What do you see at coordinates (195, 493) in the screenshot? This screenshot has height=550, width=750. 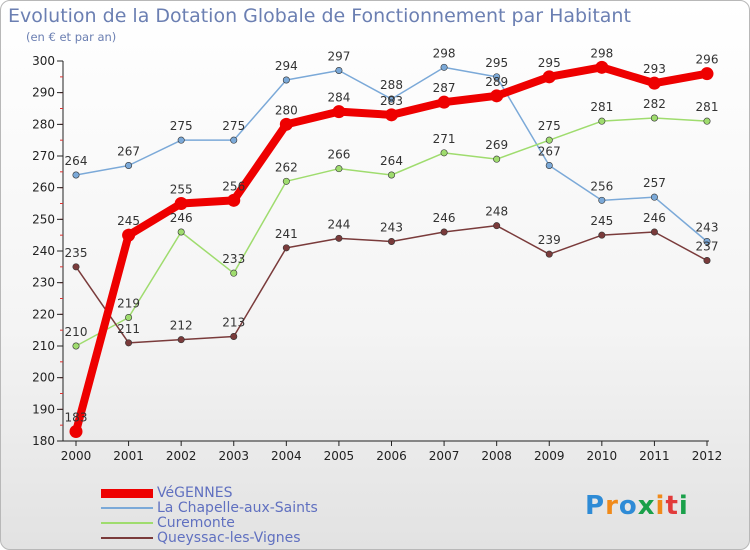 I see `legend-label: VéGENNES` at bounding box center [195, 493].